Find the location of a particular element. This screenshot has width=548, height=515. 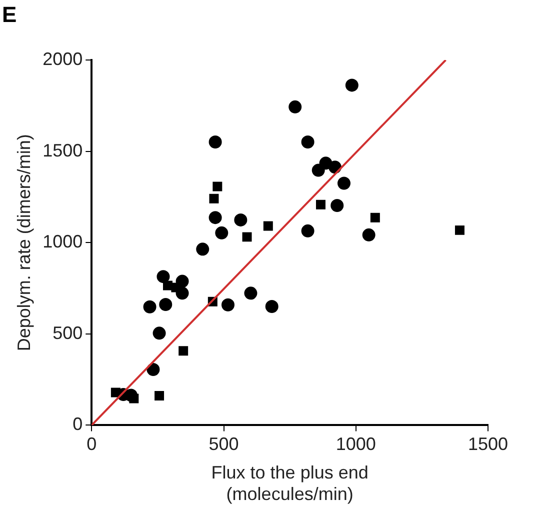

y-tick-label: 2000 is located at coordinates (62, 58).